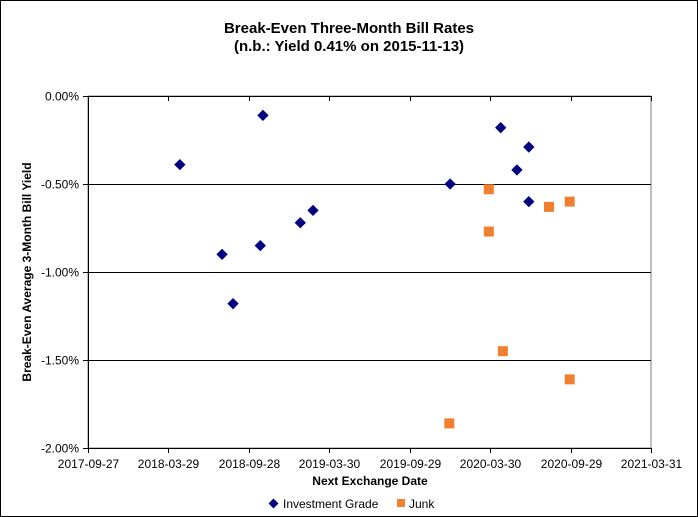 This screenshot has width=698, height=517. I want to click on x-tick-label: 2018-03-29, so click(169, 464).